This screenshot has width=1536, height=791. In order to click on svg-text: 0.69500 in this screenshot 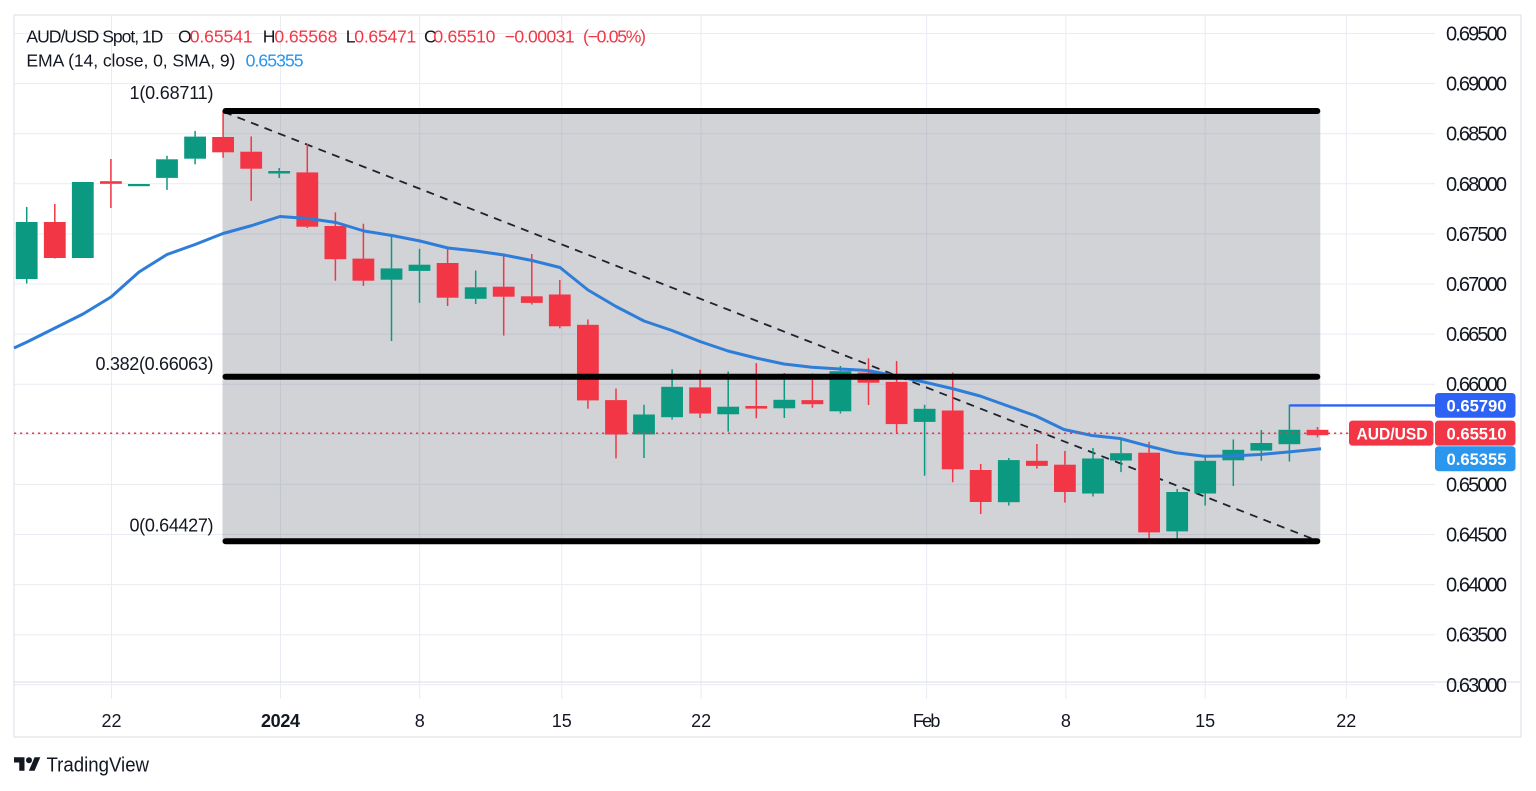, I will do `click(1476, 35)`.